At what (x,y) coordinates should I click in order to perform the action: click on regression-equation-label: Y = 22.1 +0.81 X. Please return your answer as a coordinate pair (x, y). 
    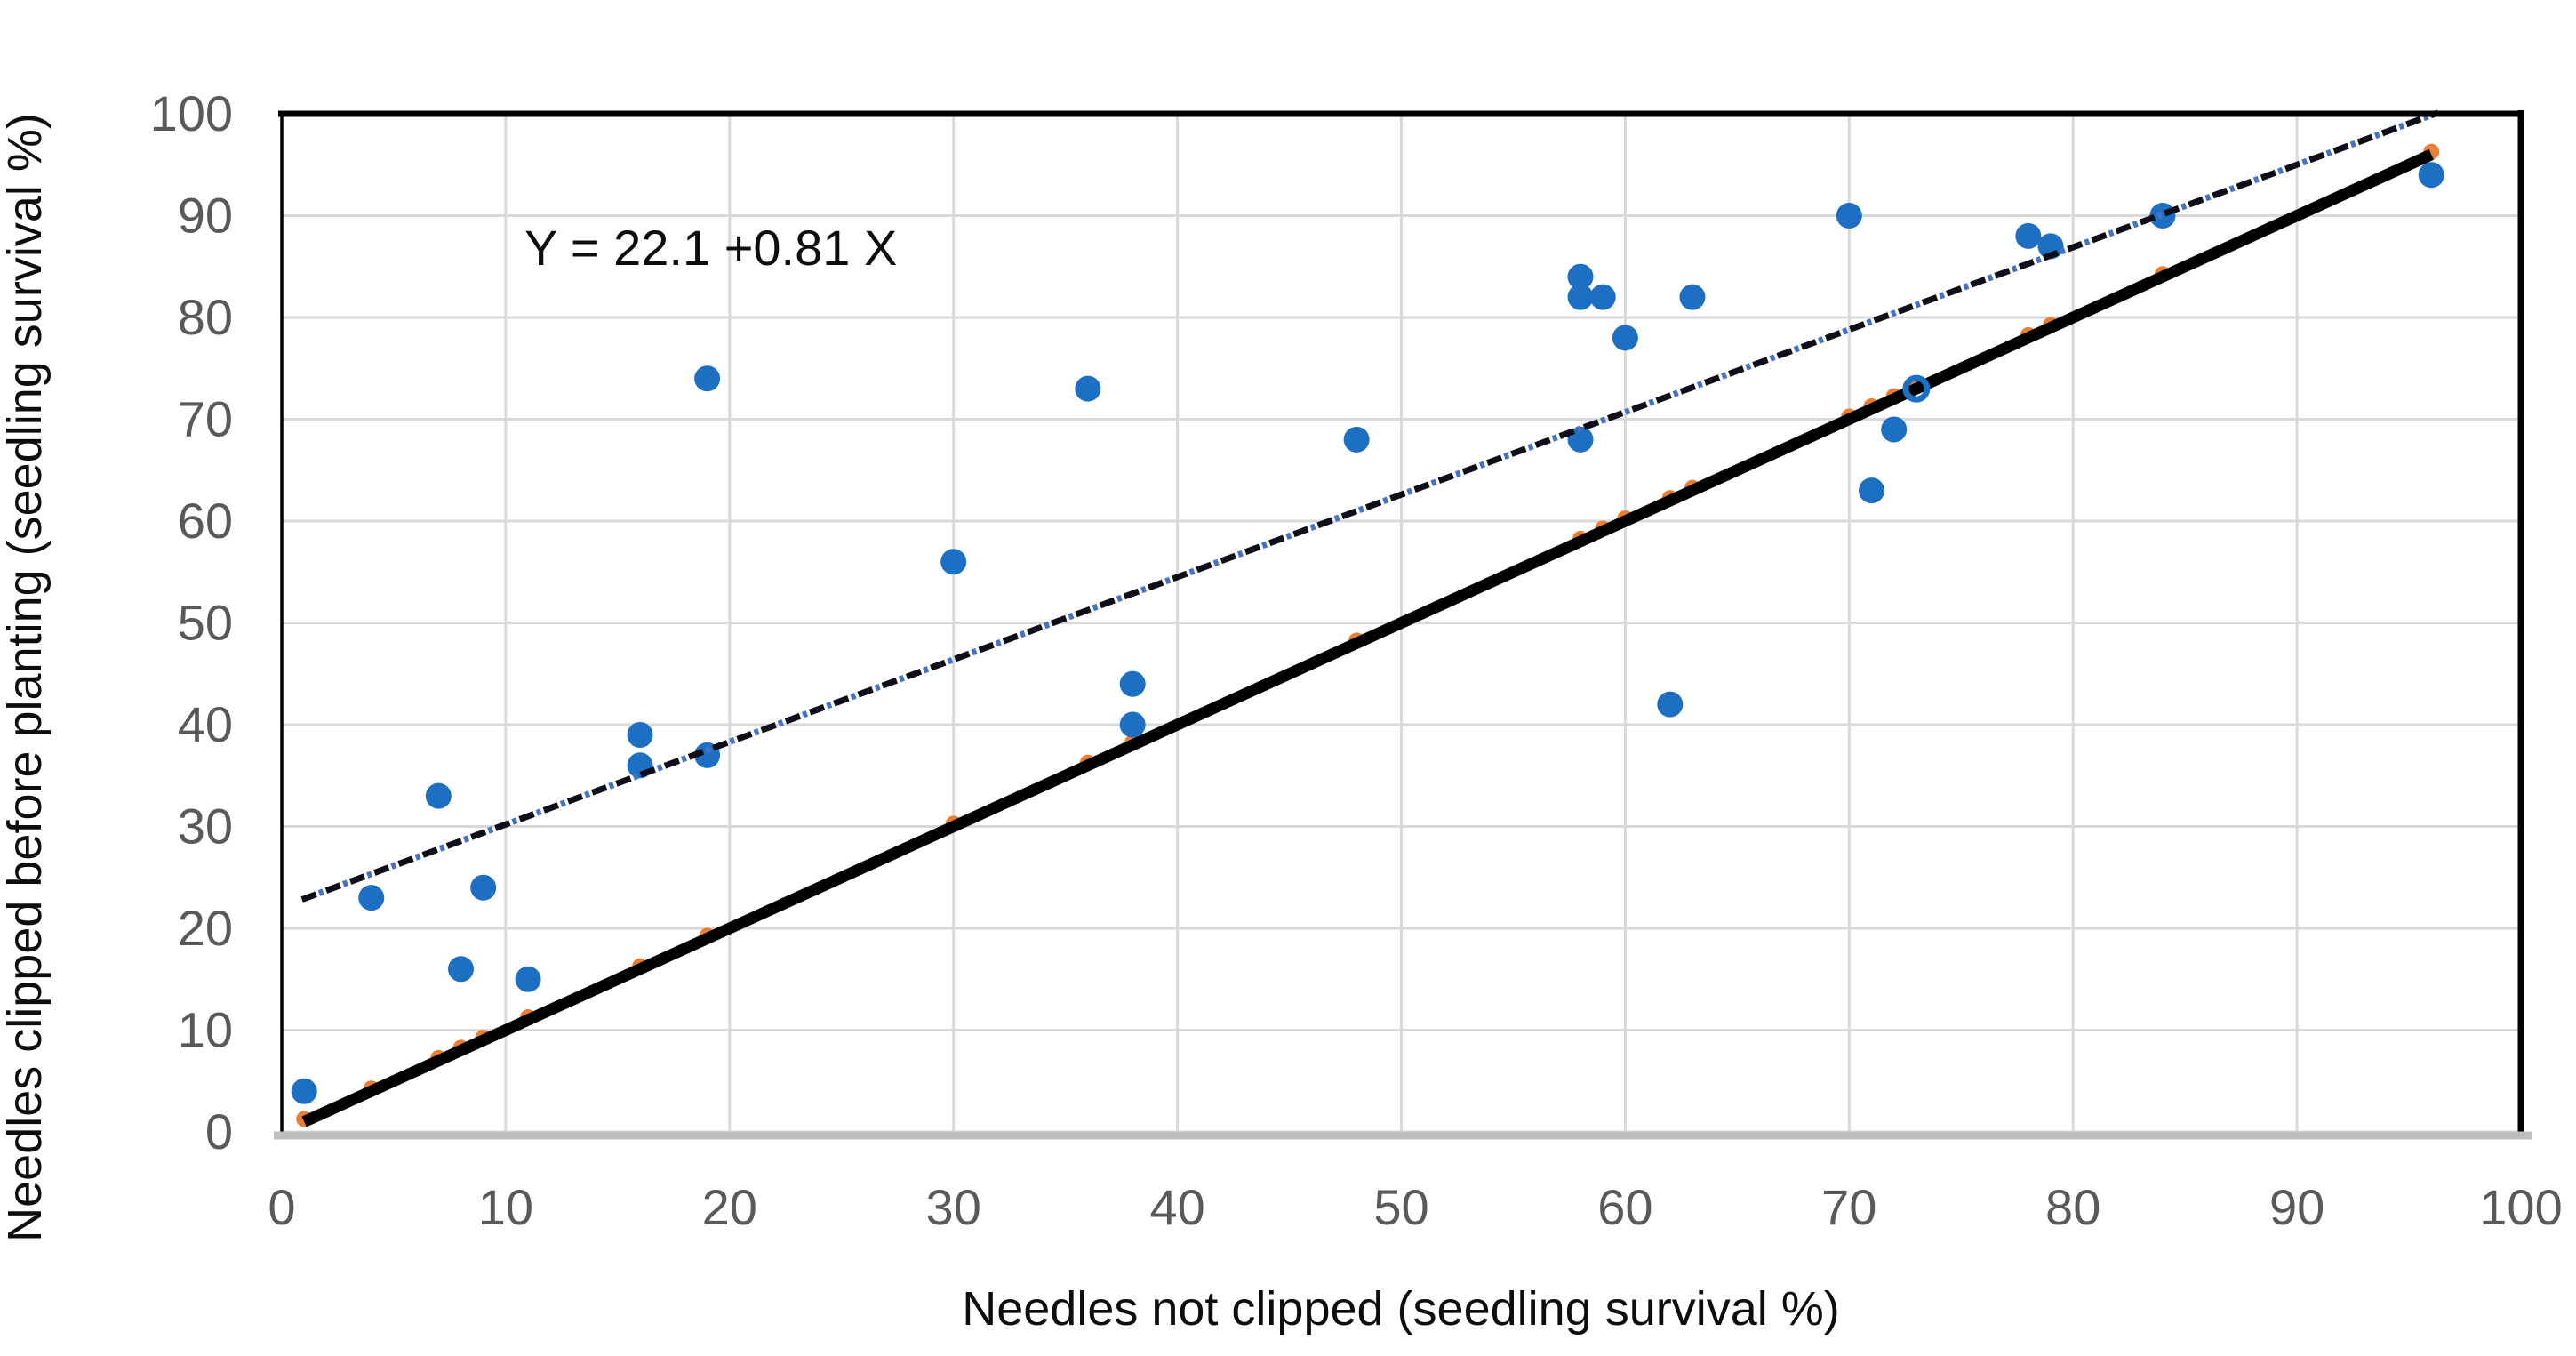
    Looking at the image, I should click on (710, 248).